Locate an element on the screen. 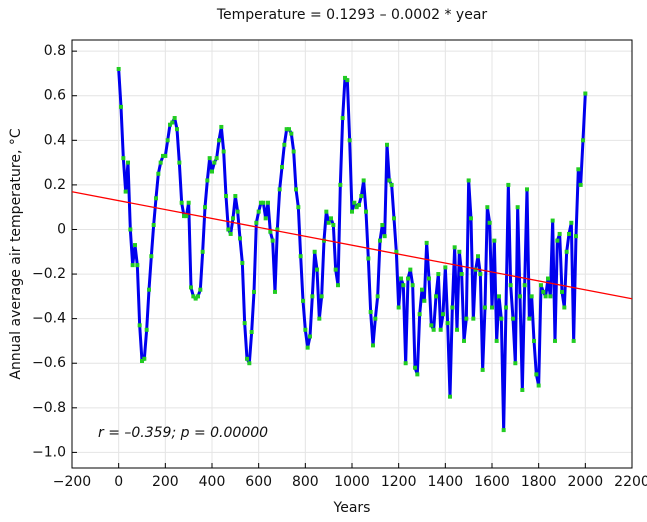 The height and width of the screenshot is (522, 647). y-tick-label: 0 is located at coordinates (61, 229).